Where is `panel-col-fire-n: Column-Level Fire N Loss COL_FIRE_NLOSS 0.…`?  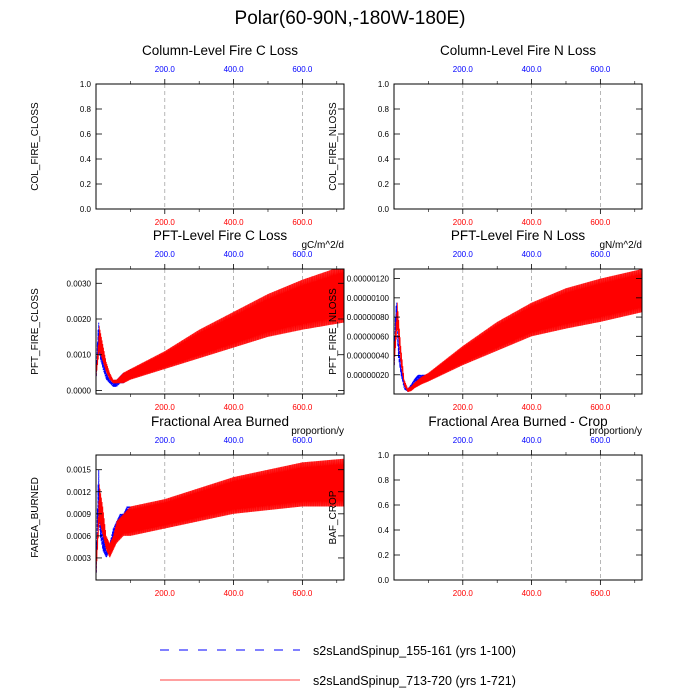 panel-col-fire-n: Column-Level Fire N Loss COL_FIRE_NLOSS 0.… is located at coordinates (485, 135).